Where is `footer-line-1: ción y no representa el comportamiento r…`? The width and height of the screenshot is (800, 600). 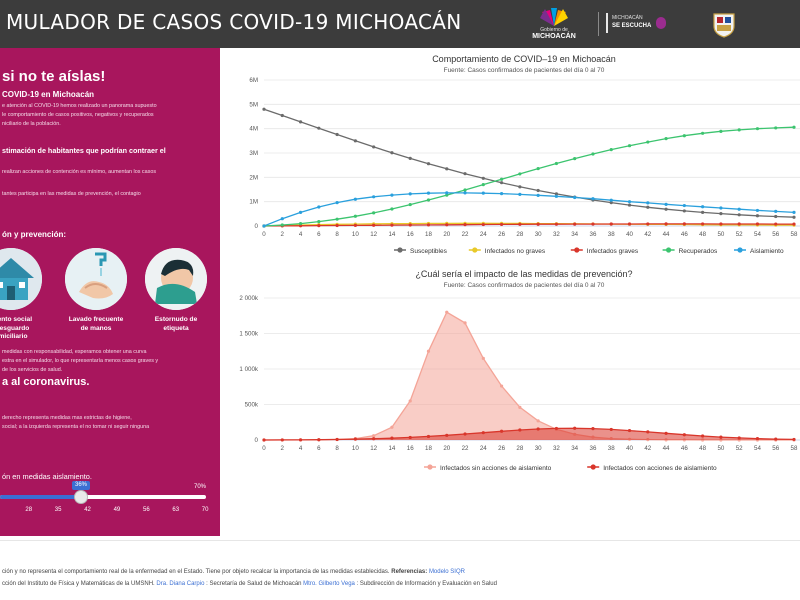
footer-line-1: ción y no representa el comportamiento r… is located at coordinates (233, 572).